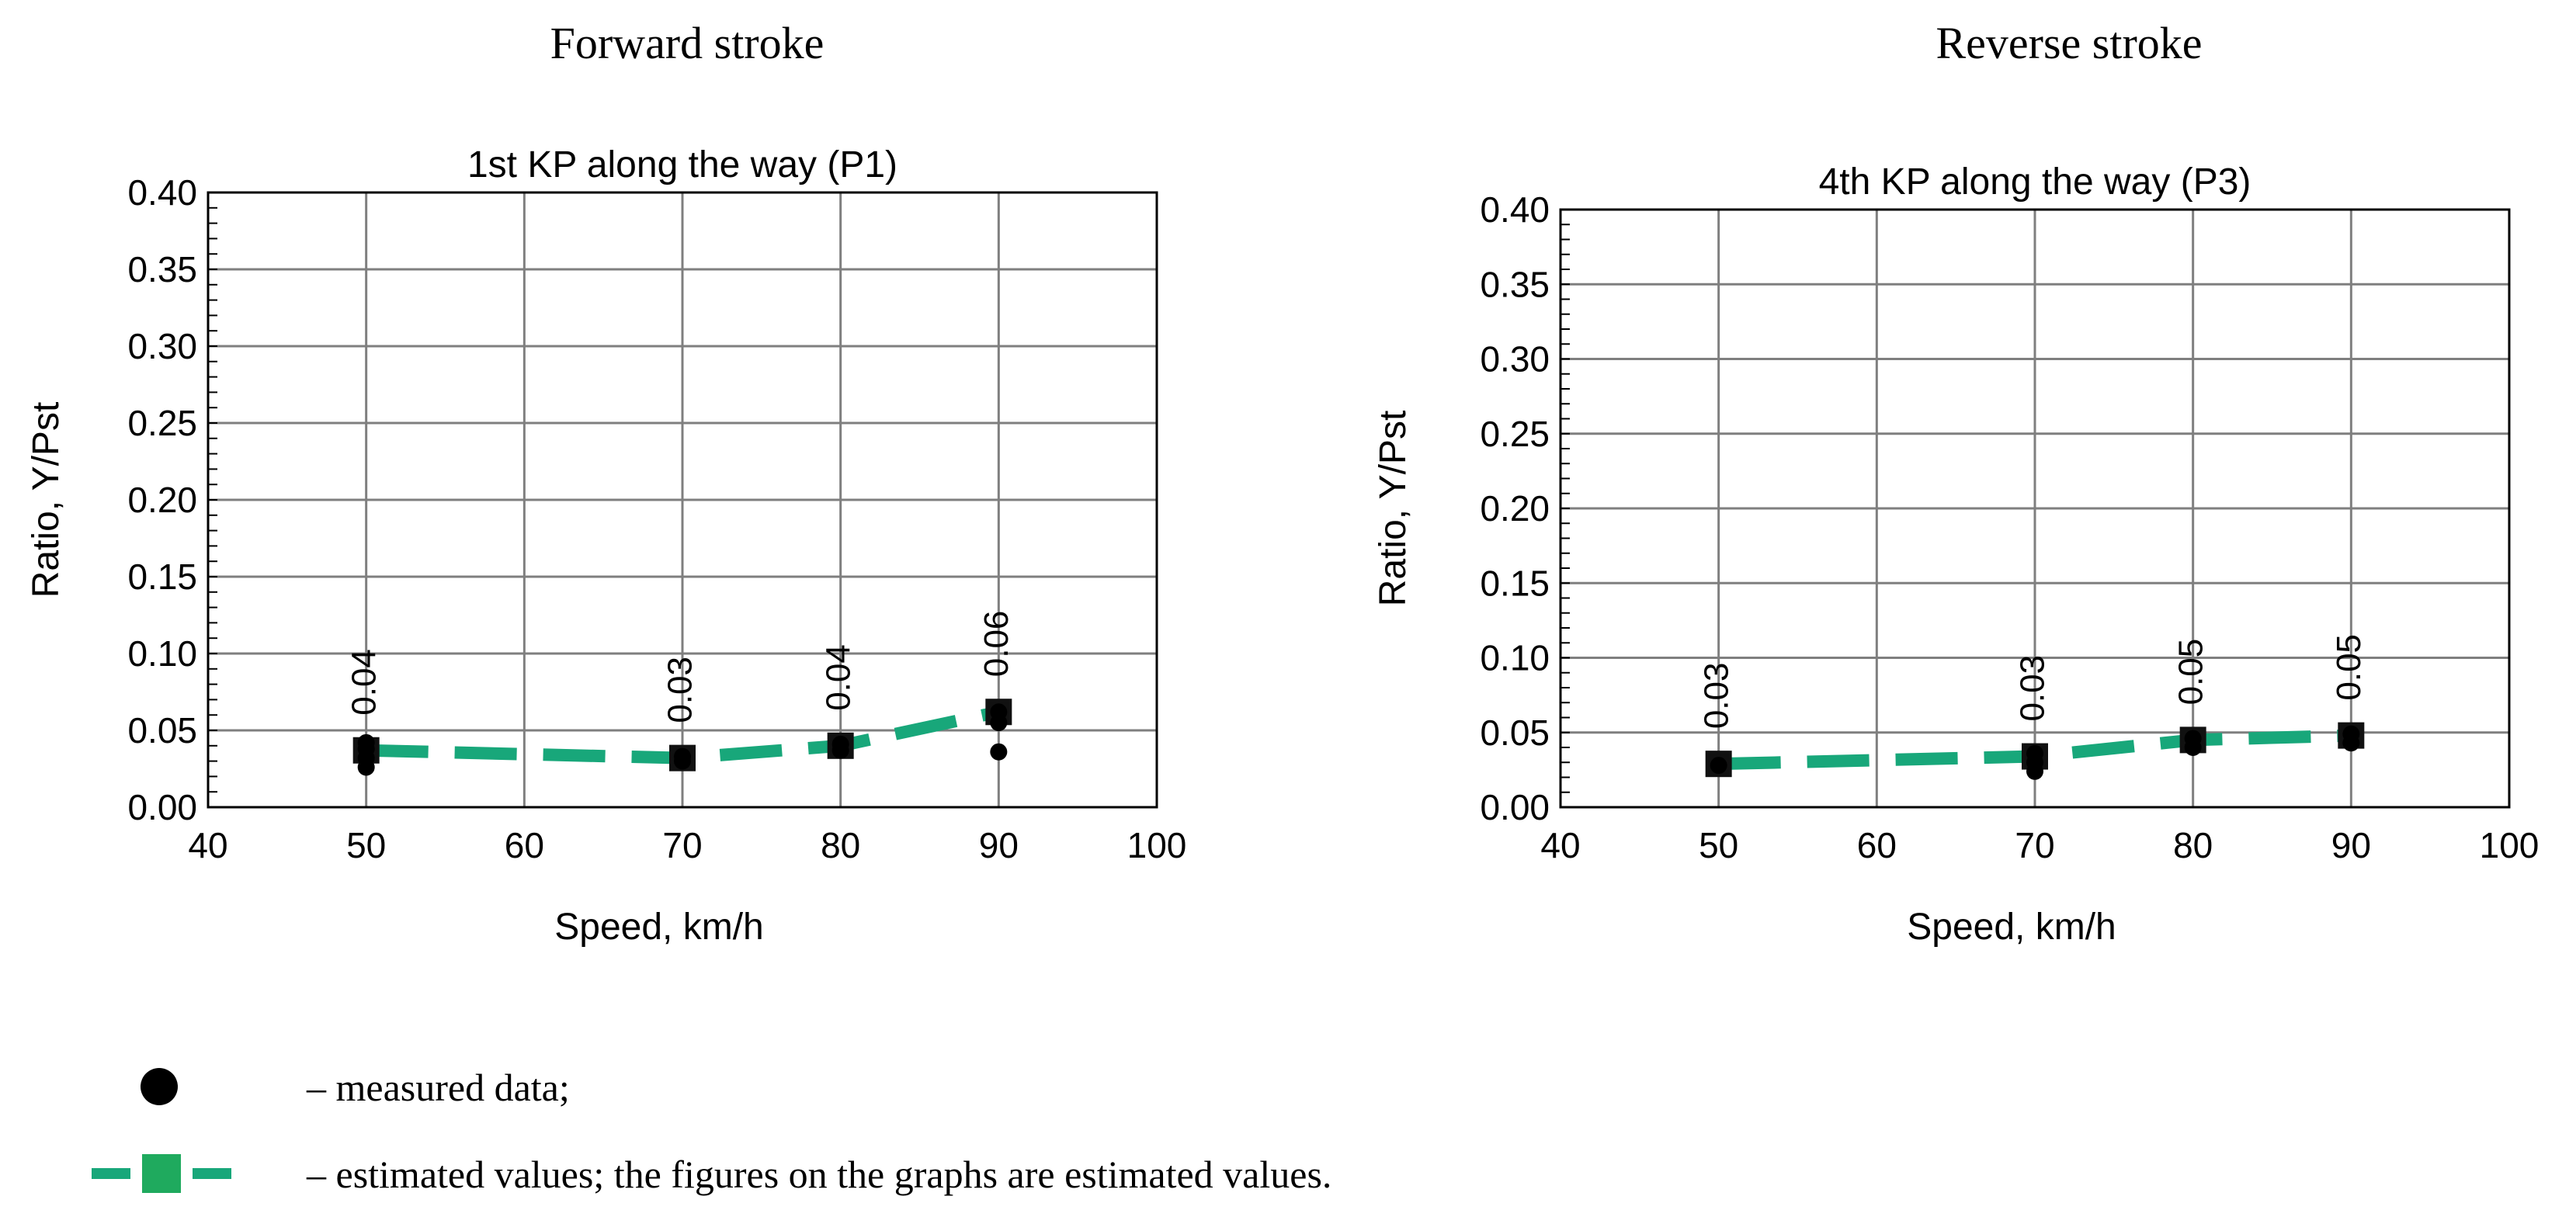 Image resolution: width=2576 pixels, height=1224 pixels. Describe the element at coordinates (687, 43) in the screenshot. I see `section-title-forward: Forward stroke` at that location.